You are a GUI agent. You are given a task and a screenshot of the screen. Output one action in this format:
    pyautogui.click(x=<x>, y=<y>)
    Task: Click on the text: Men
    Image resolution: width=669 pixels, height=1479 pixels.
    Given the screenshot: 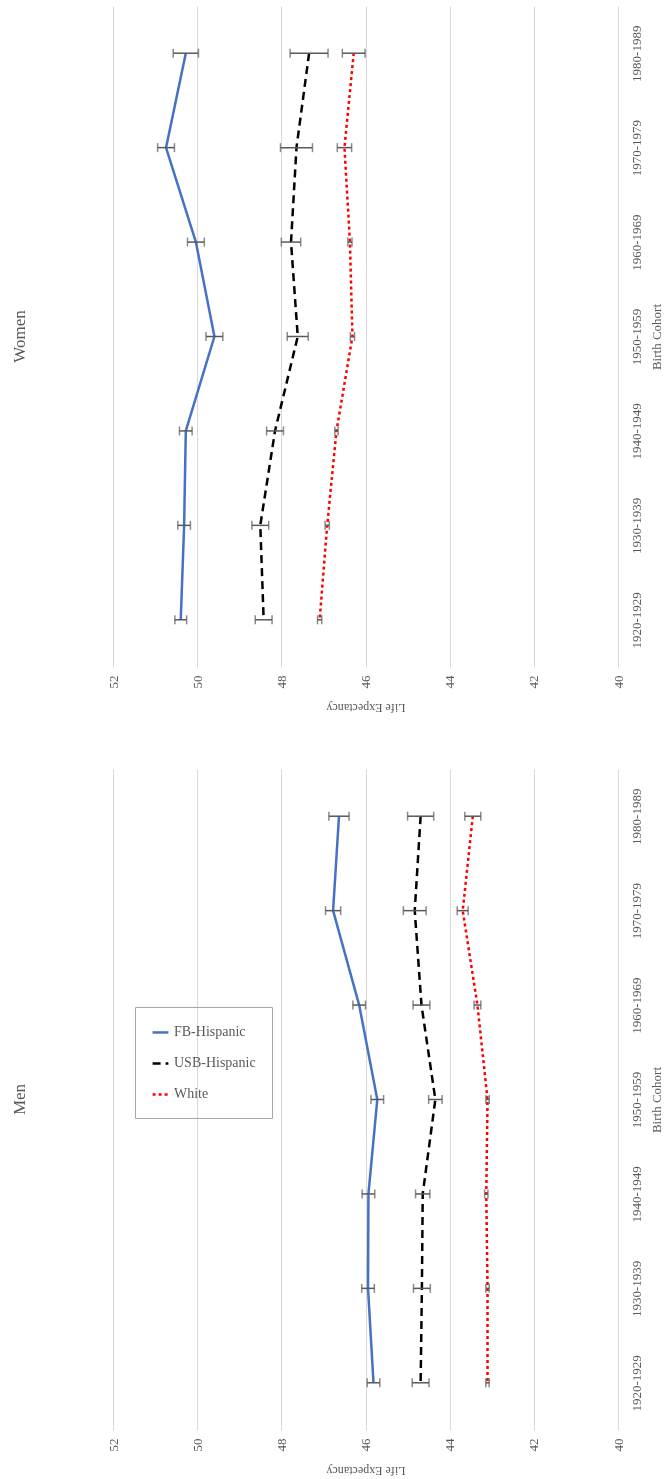 What is the action you would take?
    pyautogui.click(x=19, y=1099)
    